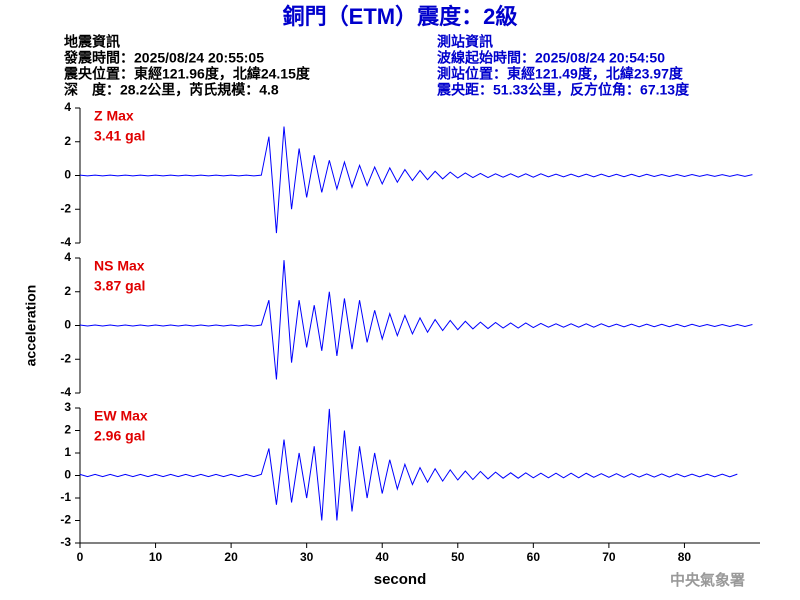 Image resolution: width=800 pixels, height=600 pixels. What do you see at coordinates (231, 557) in the screenshot?
I see `x-tick-label: 20` at bounding box center [231, 557].